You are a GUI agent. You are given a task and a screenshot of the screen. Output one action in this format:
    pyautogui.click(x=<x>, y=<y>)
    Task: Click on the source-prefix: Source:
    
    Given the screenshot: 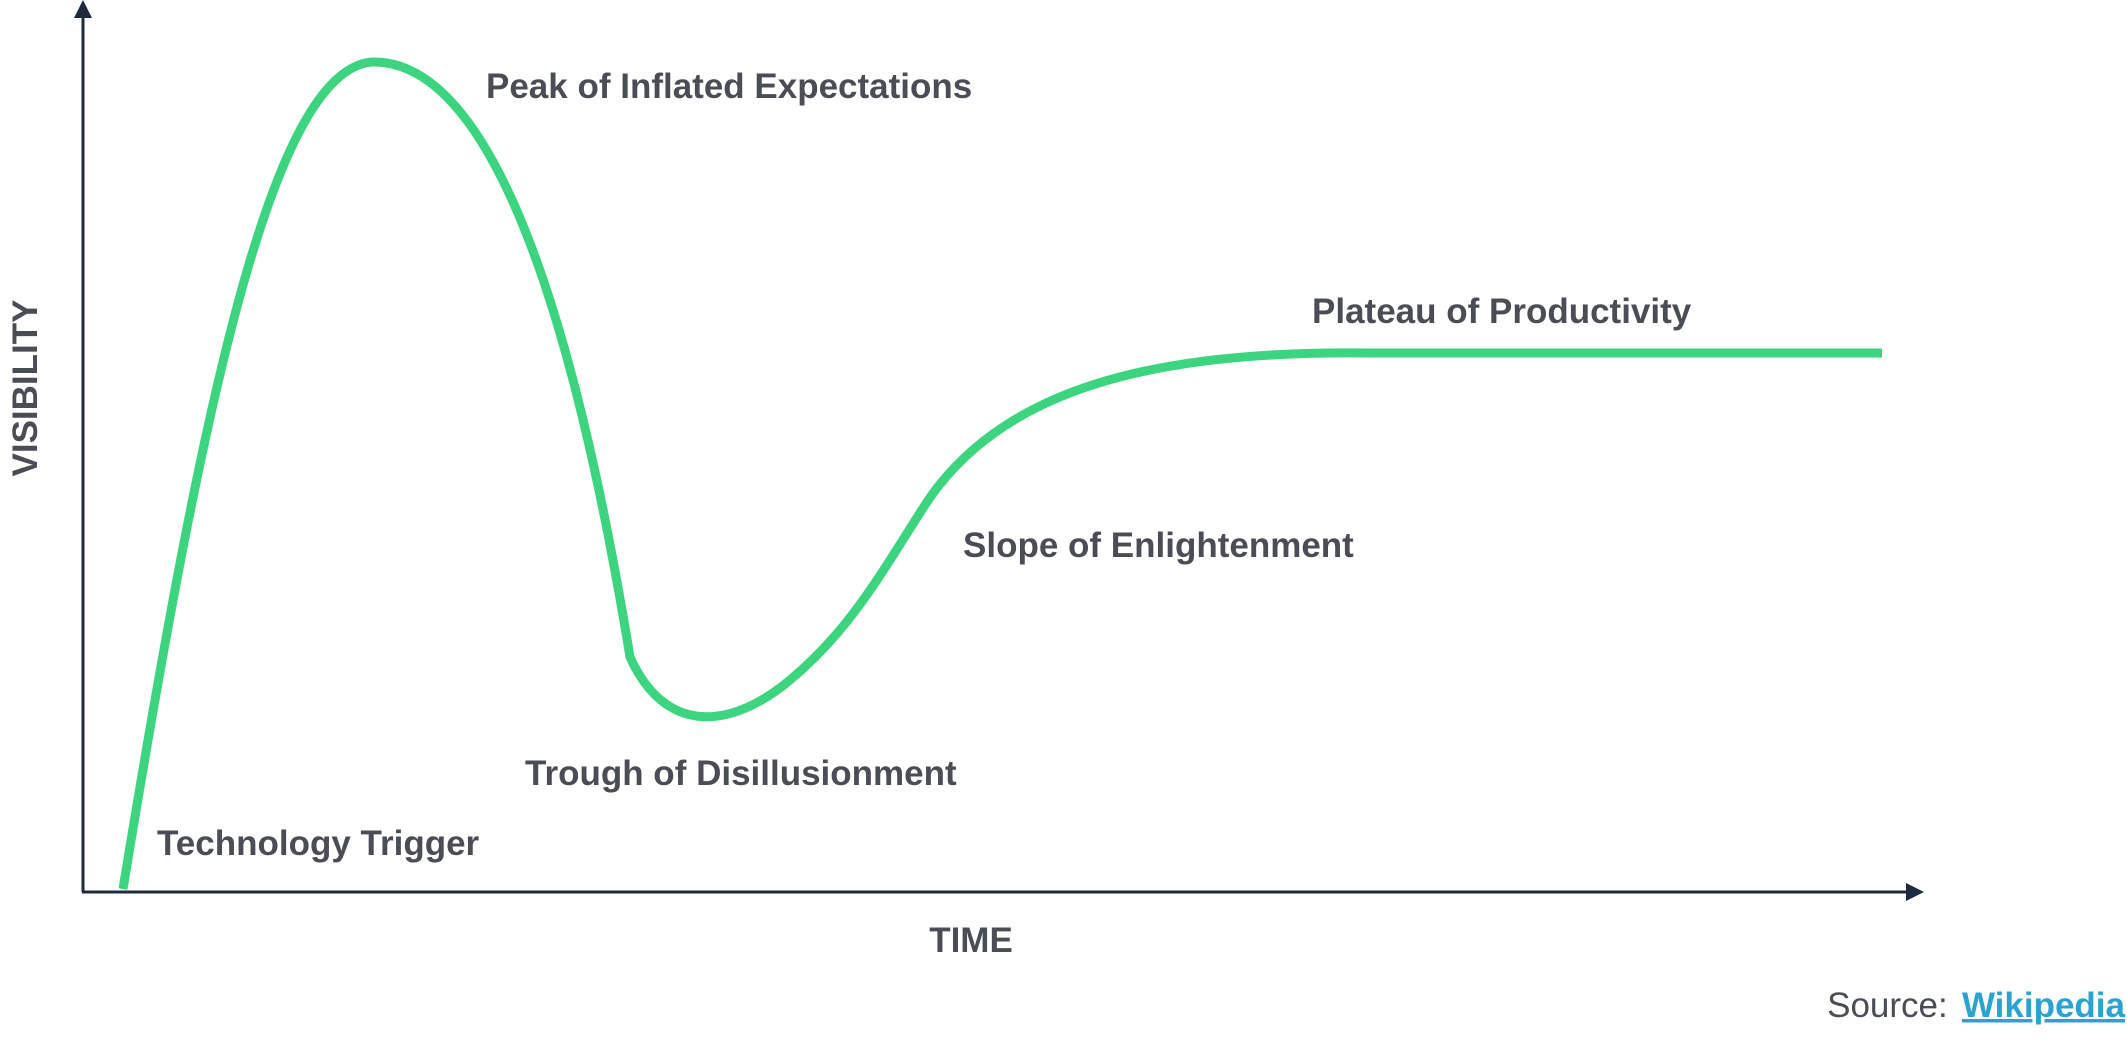 What is the action you would take?
    pyautogui.click(x=1892, y=1005)
    